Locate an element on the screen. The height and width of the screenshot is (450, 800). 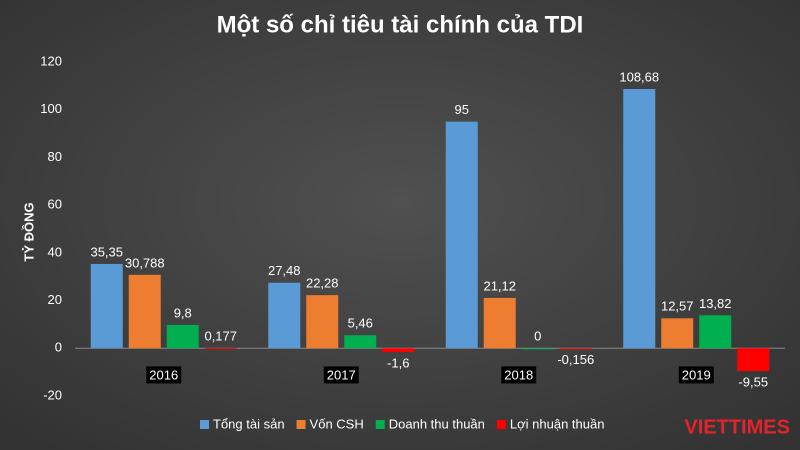
value-label: 9,8 is located at coordinates (183, 312).